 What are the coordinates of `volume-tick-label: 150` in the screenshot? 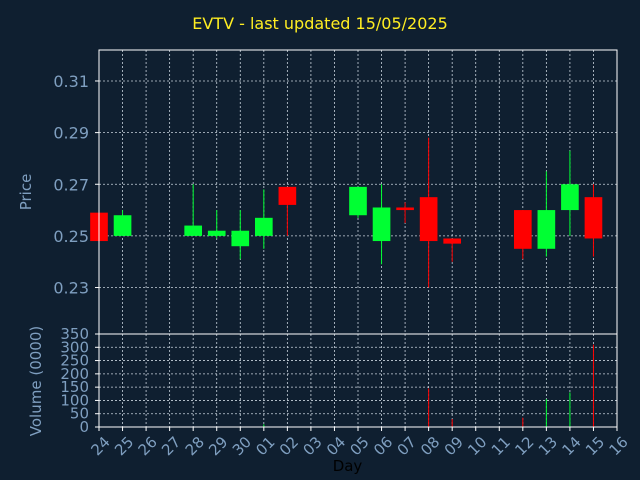 It's located at (74, 387).